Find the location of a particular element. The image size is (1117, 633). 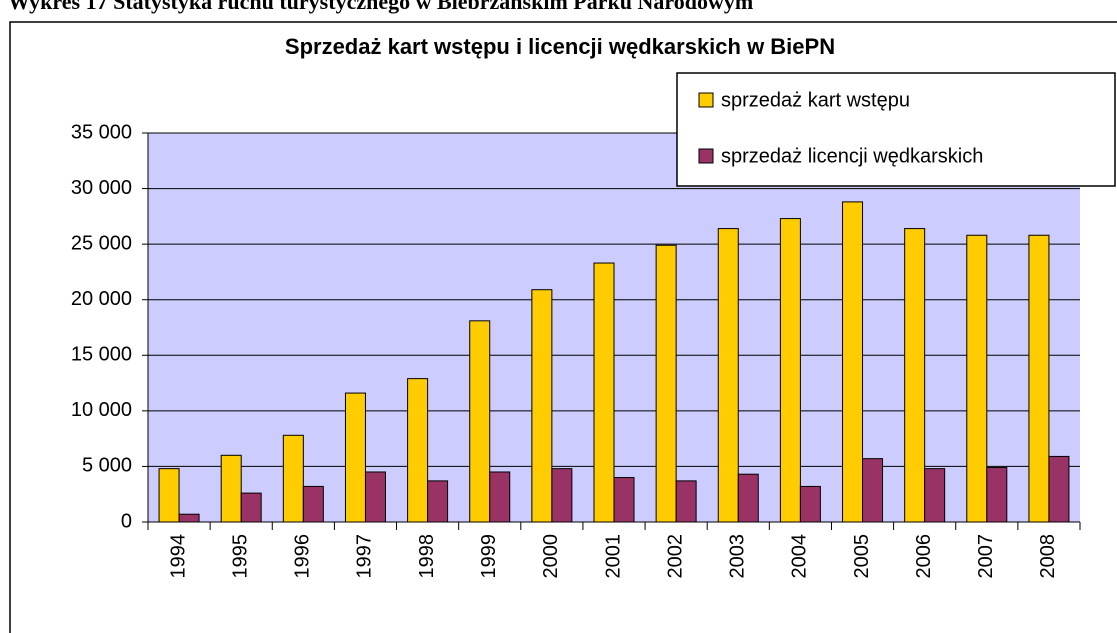

x-tick-label: 1998 is located at coordinates (427, 556).